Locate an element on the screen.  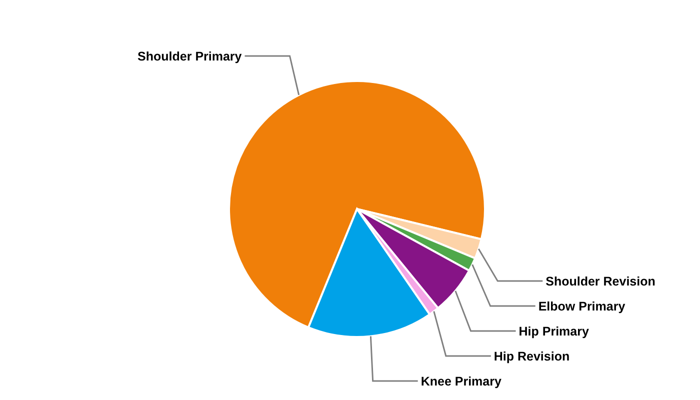
slice-label: Shoulder Revision is located at coordinates (601, 281).